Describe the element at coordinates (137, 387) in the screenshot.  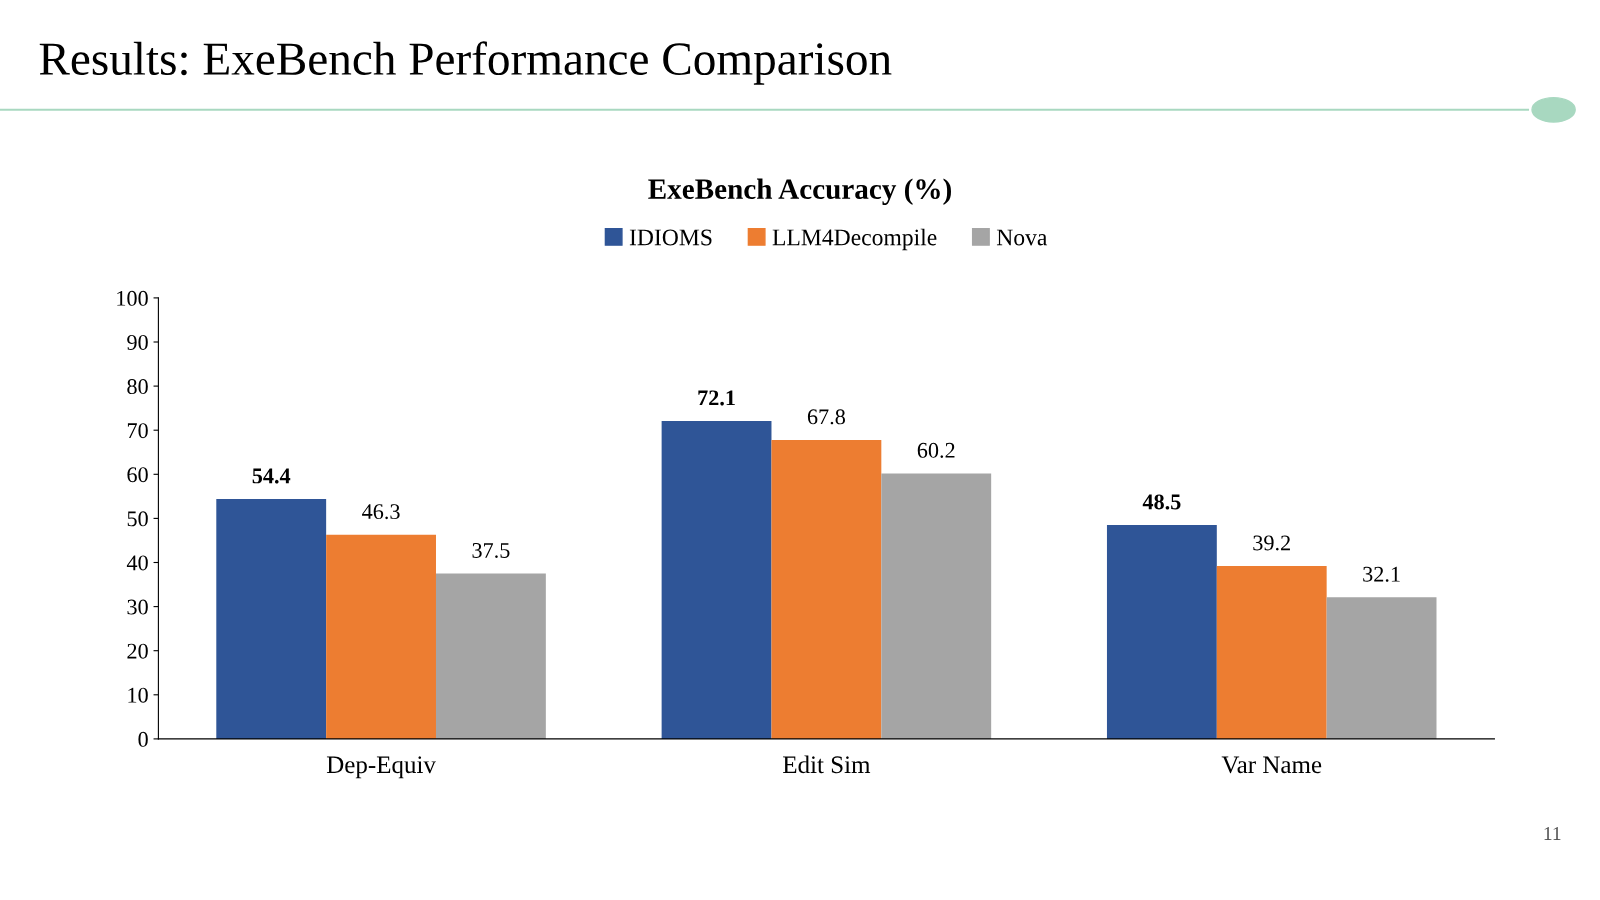
I see `y-tick-label: 80` at that location.